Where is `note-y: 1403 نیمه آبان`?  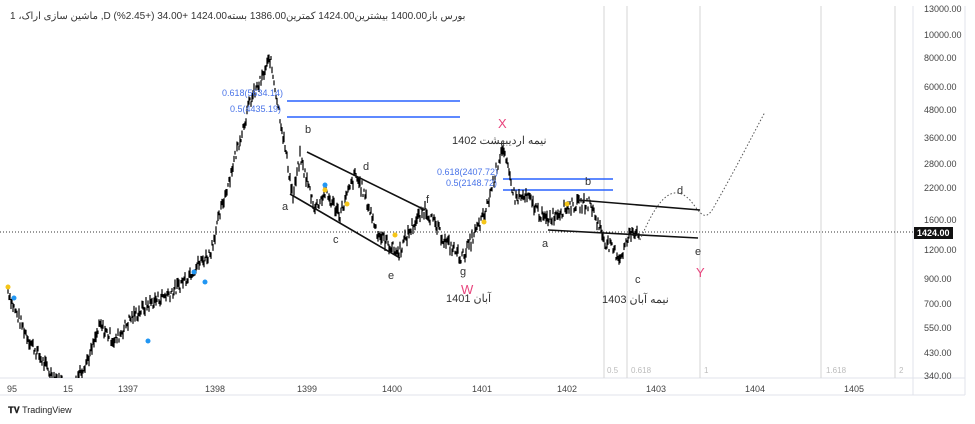
note-y: 1403 نیمه آبان is located at coordinates (635, 300).